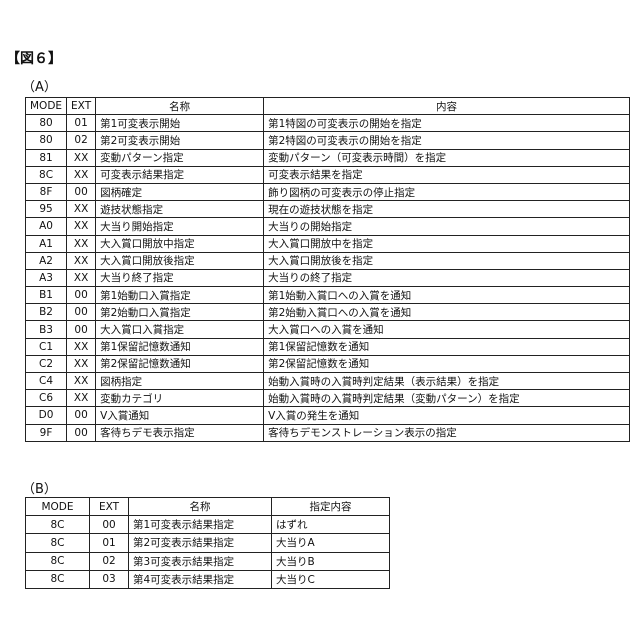 The height and width of the screenshot is (640, 640). Describe the element at coordinates (447, 226) in the screenshot. I see `content-cell: 大当りの開始指定` at that location.